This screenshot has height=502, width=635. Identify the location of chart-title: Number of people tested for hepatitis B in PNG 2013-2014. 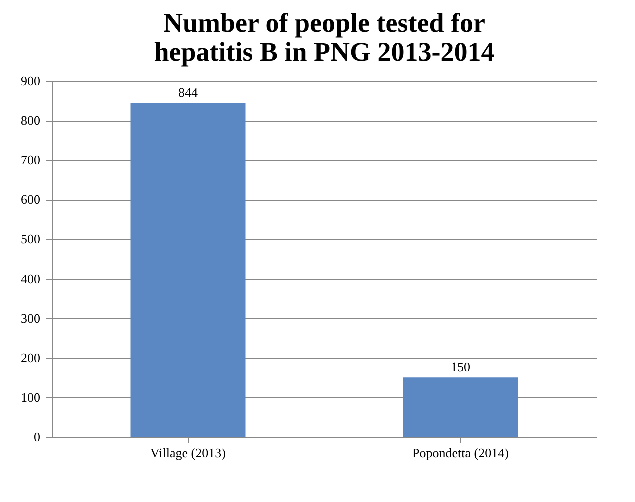
(324, 37).